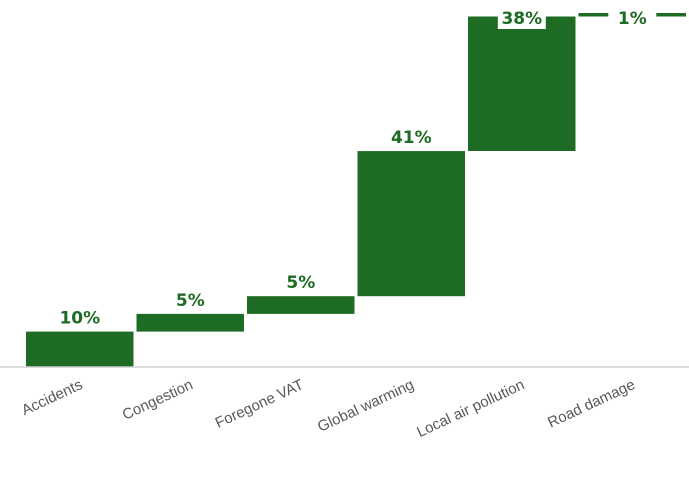  Describe the element at coordinates (158, 399) in the screenshot. I see `x-tick-label-congestion: Congestion` at that location.